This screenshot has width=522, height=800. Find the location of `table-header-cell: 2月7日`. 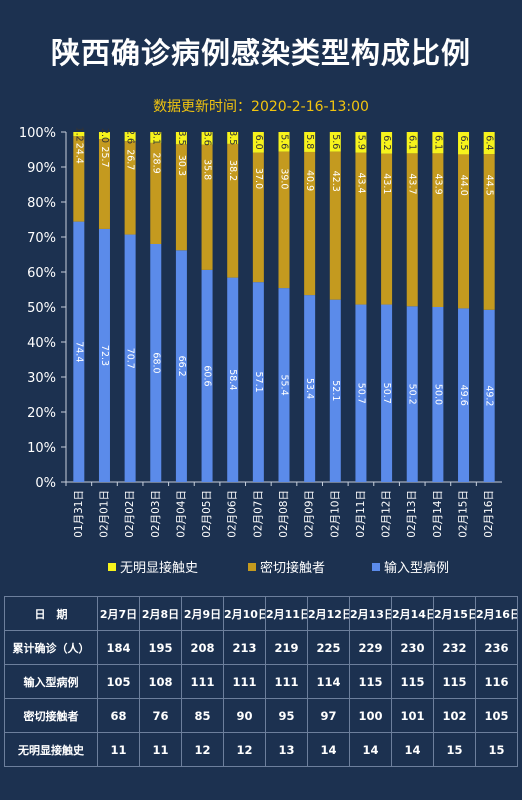

table-header-cell: 2月7日 is located at coordinates (118, 613).